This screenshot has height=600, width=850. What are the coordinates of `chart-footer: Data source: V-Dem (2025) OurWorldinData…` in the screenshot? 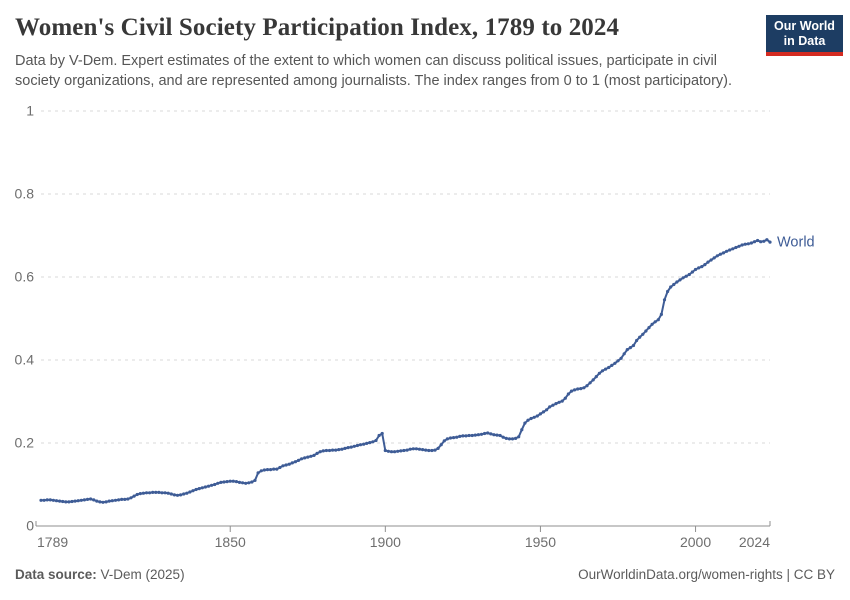 It's located at (425, 574).